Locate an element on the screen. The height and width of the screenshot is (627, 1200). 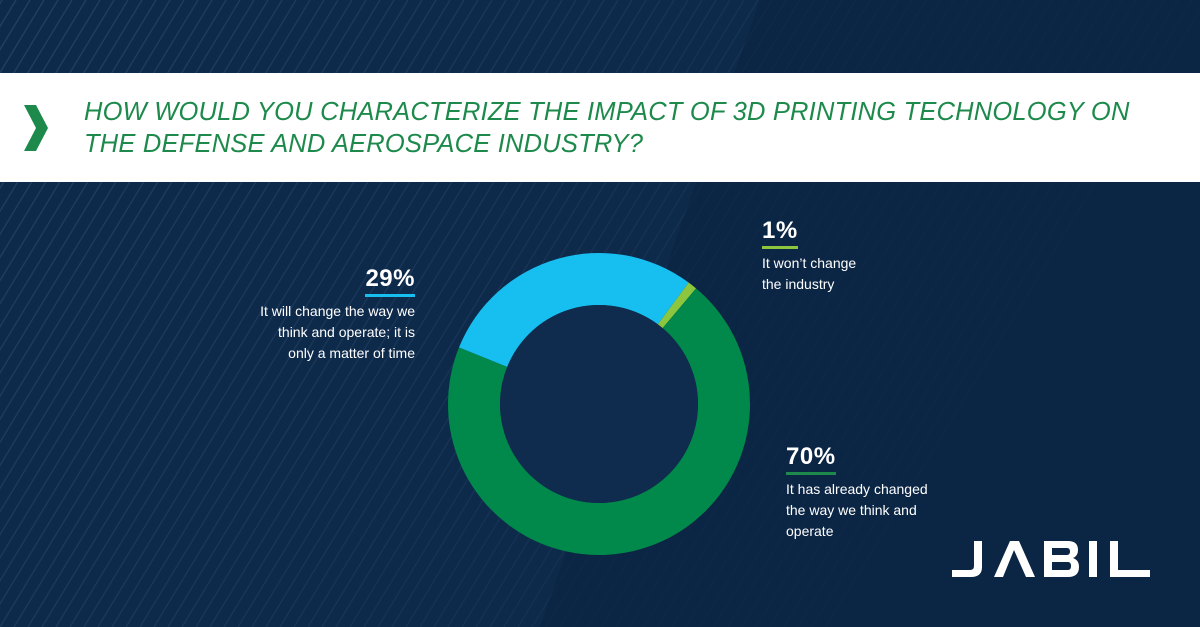
label-wont-change: 1% It won’t change the industry is located at coordinates (842, 256).